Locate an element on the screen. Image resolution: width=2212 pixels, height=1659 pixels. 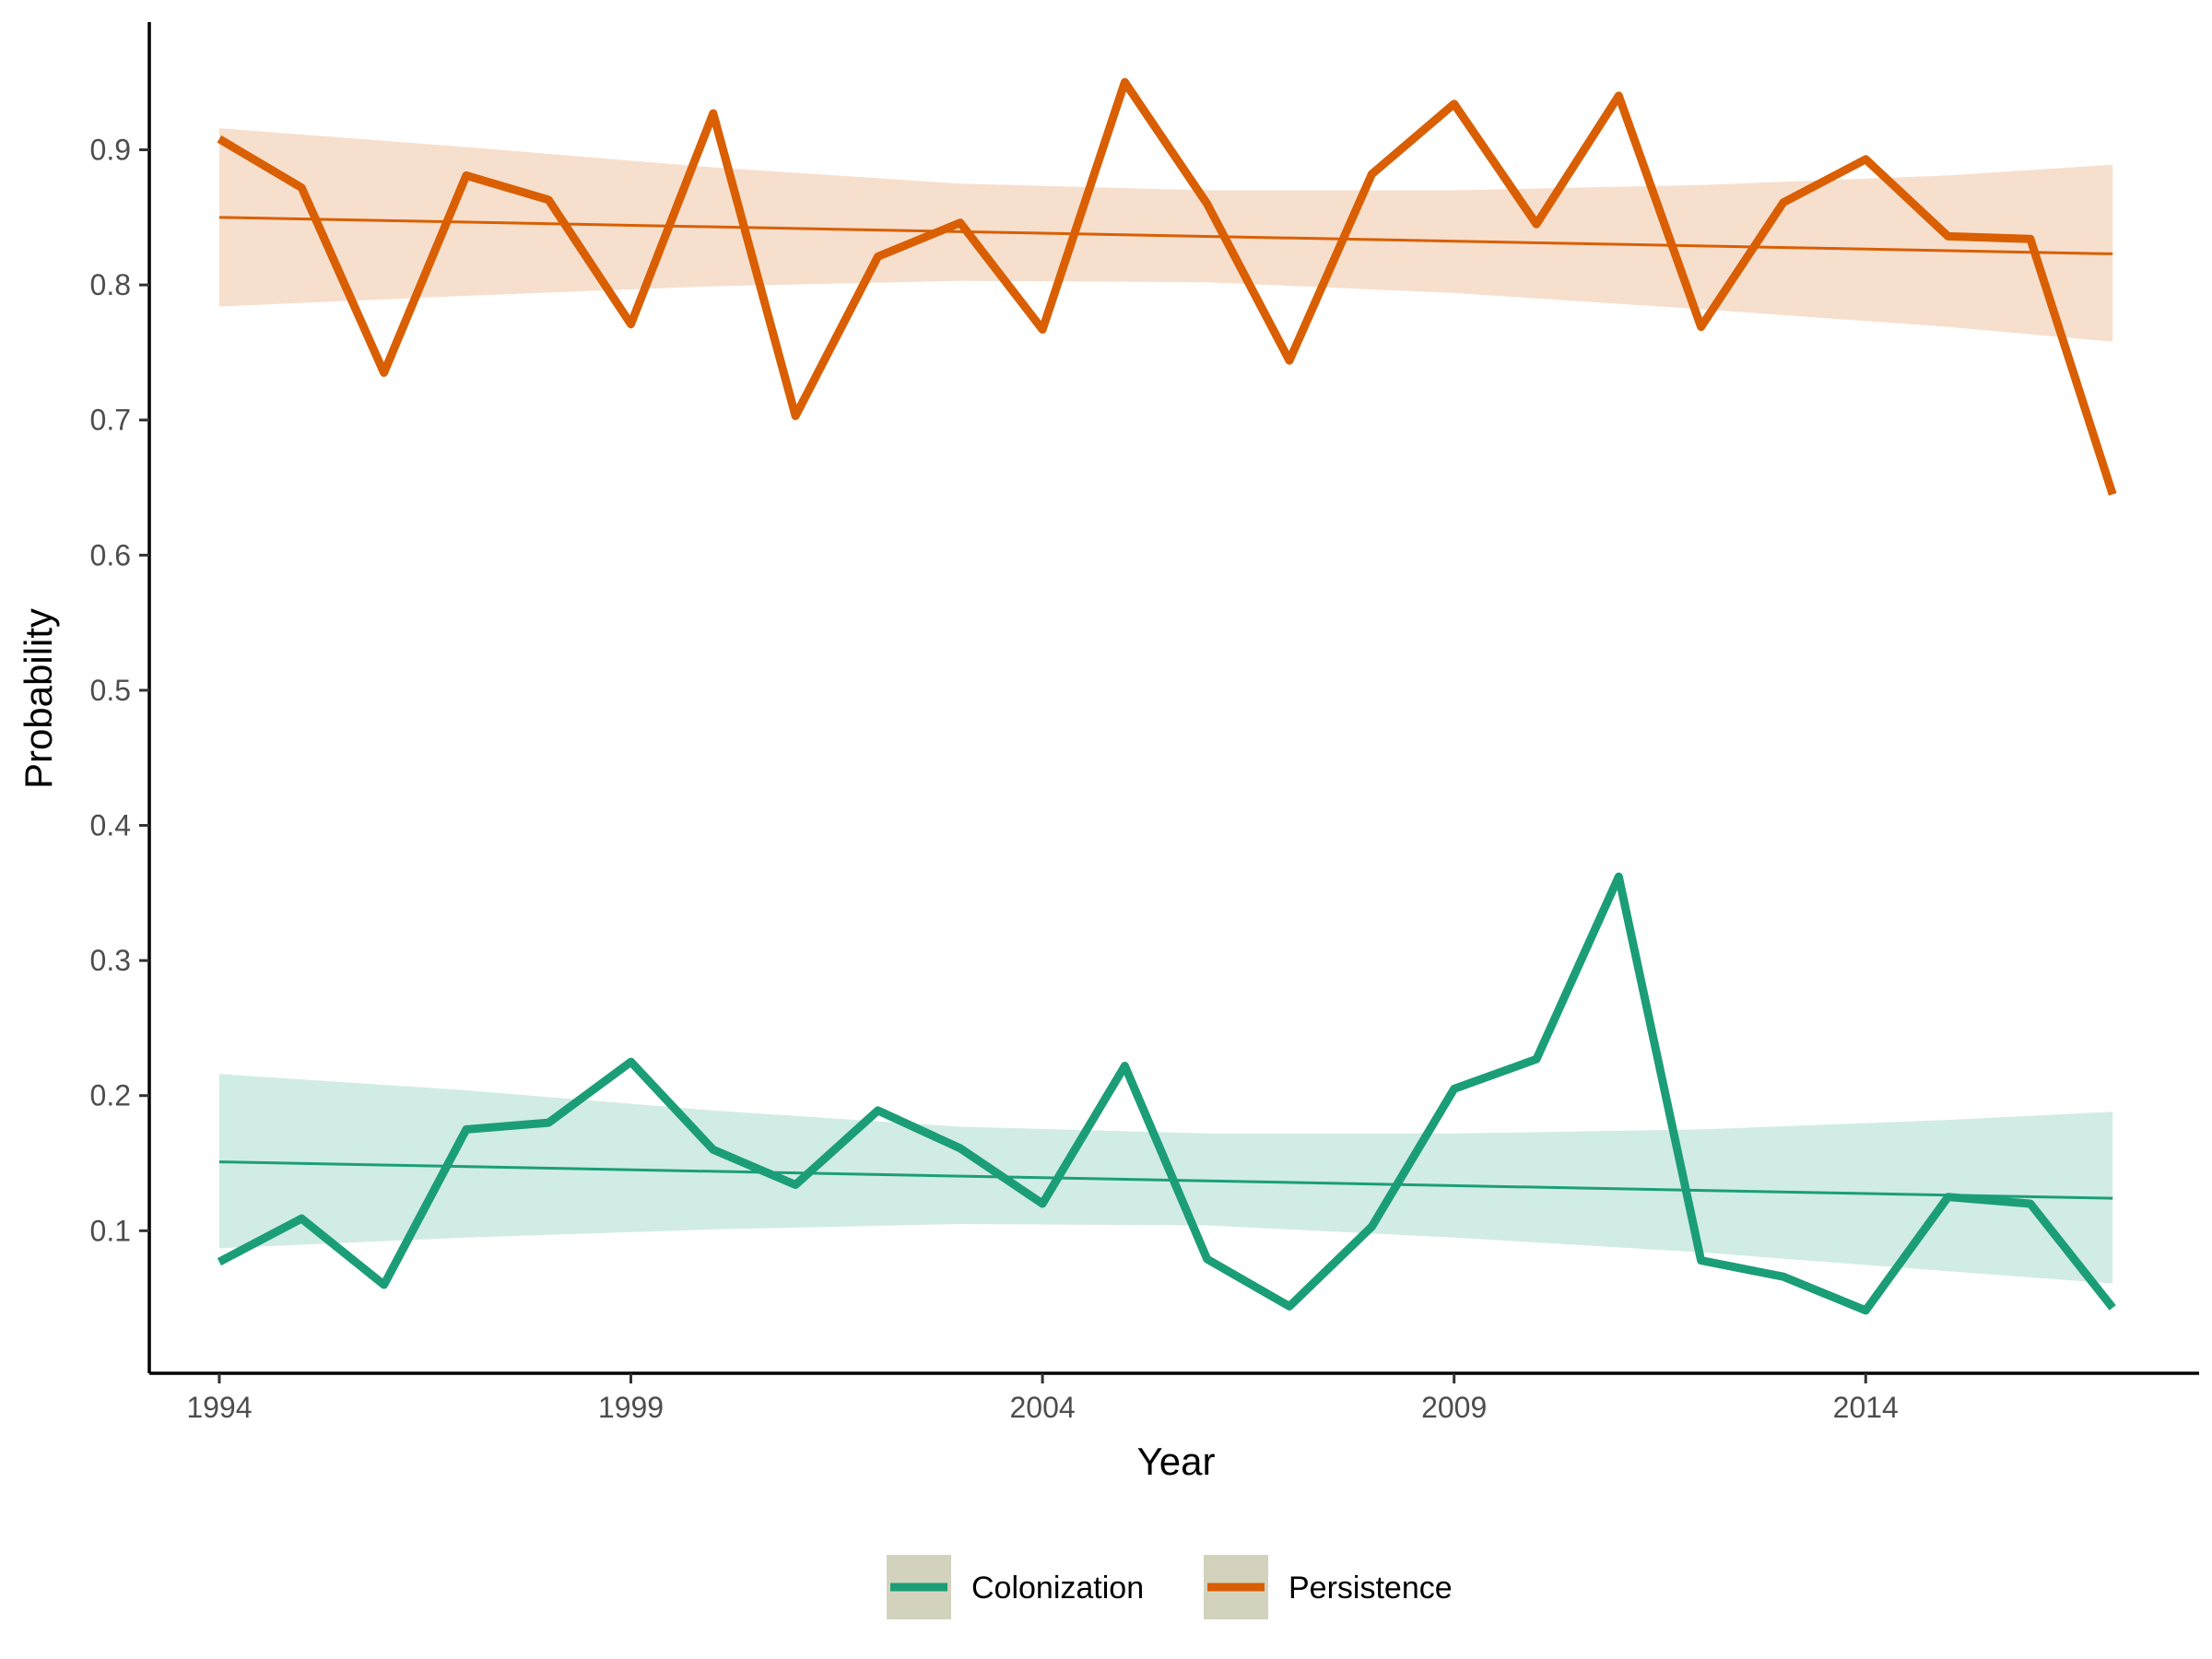
y-axis-title: Probability is located at coordinates (38, 698).